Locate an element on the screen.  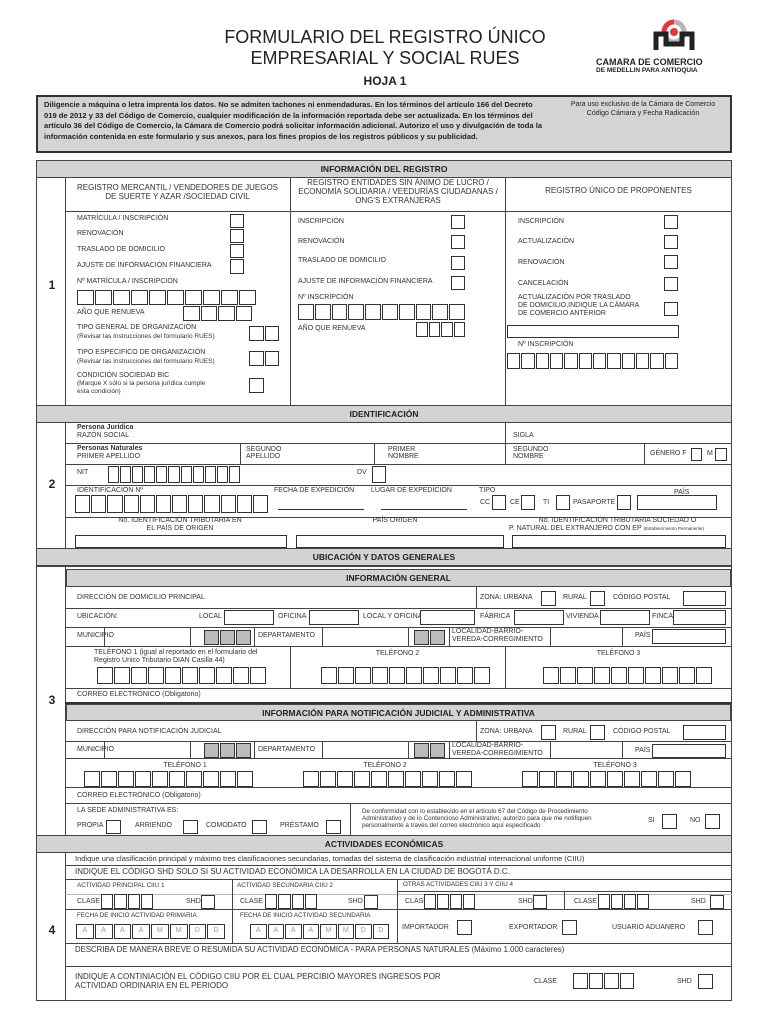
vivienda-input is located at coordinates (625, 617).